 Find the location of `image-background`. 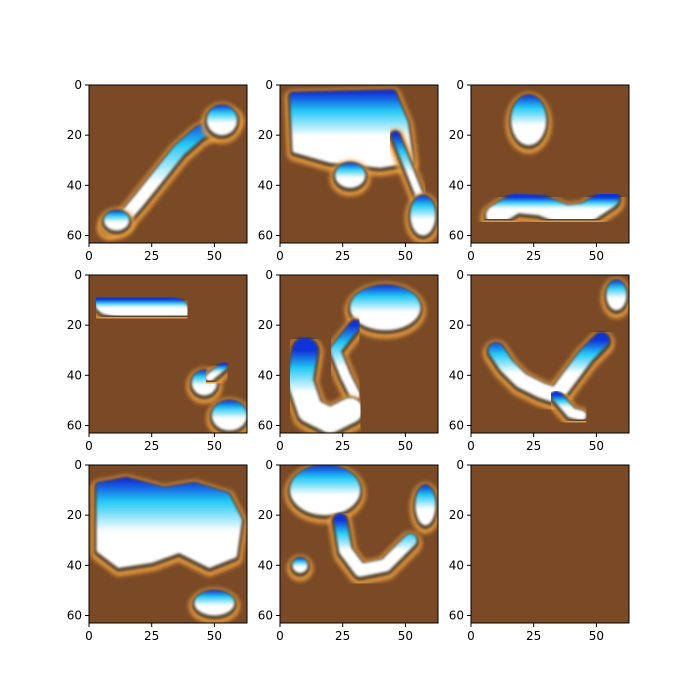

image-background is located at coordinates (550, 544).